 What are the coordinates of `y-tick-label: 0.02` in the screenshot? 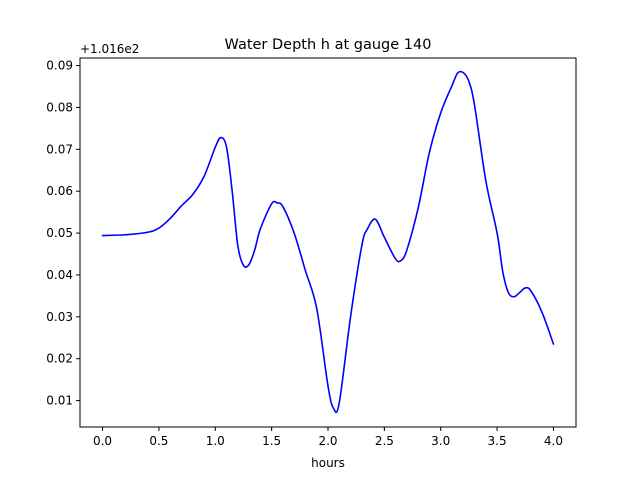 It's located at (59, 359).